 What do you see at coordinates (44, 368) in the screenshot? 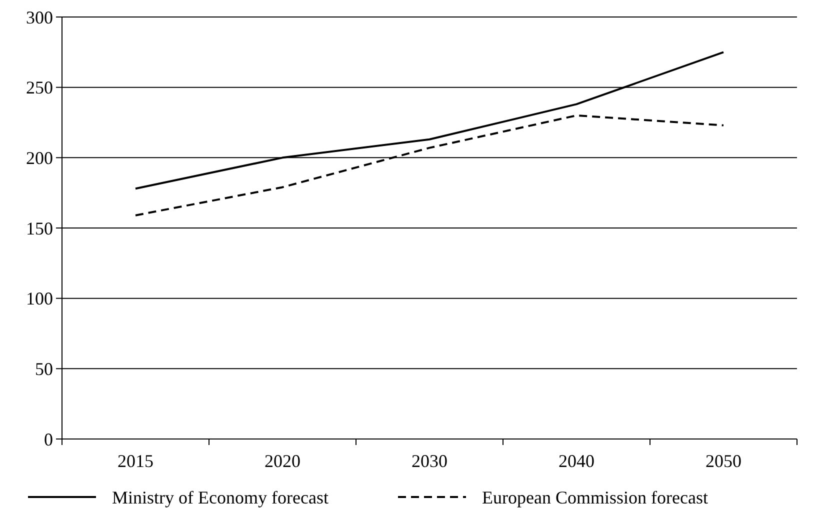
I see `y-tick-label: 50` at bounding box center [44, 368].